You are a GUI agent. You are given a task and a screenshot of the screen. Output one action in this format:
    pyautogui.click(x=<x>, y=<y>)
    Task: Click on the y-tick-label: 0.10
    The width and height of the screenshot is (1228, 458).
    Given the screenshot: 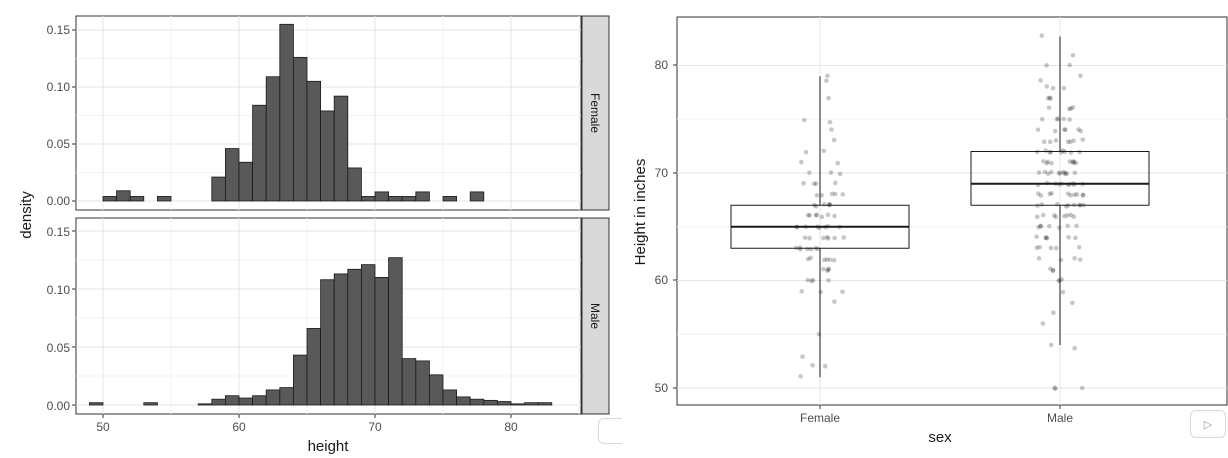 What is the action you would take?
    pyautogui.click(x=59, y=87)
    